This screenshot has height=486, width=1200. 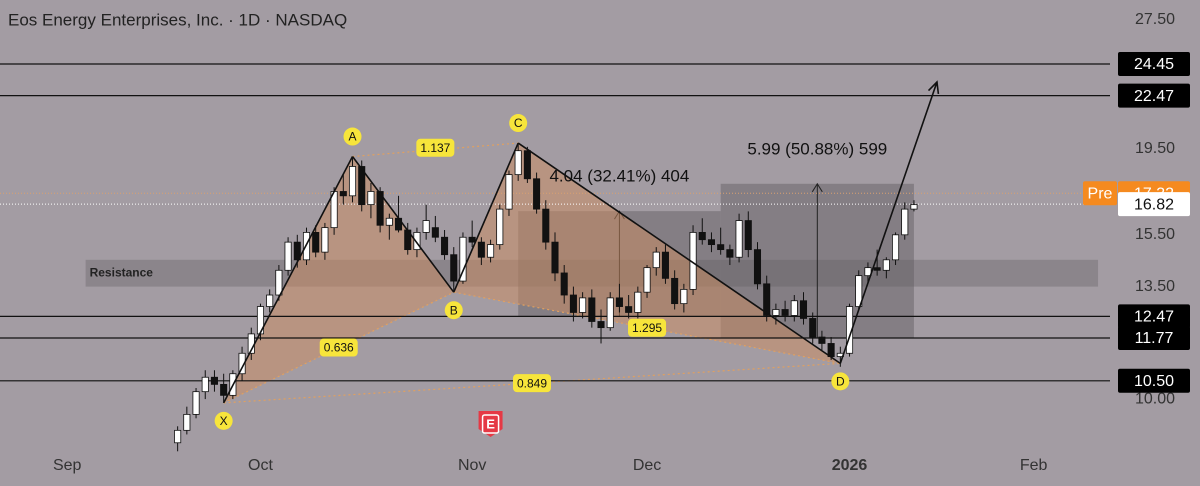 What do you see at coordinates (1155, 286) in the screenshot?
I see `y-tick-label: 13.50` at bounding box center [1155, 286].